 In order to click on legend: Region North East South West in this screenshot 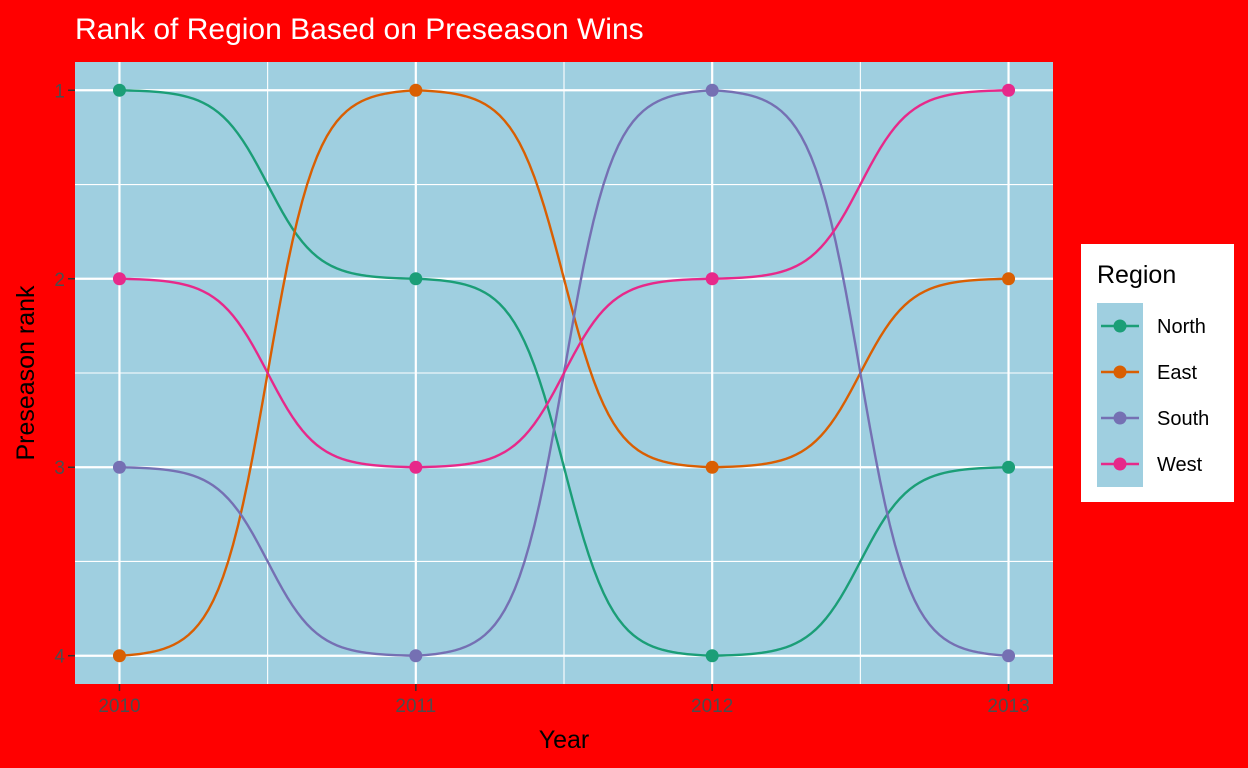, I will do `click(1157, 373)`.